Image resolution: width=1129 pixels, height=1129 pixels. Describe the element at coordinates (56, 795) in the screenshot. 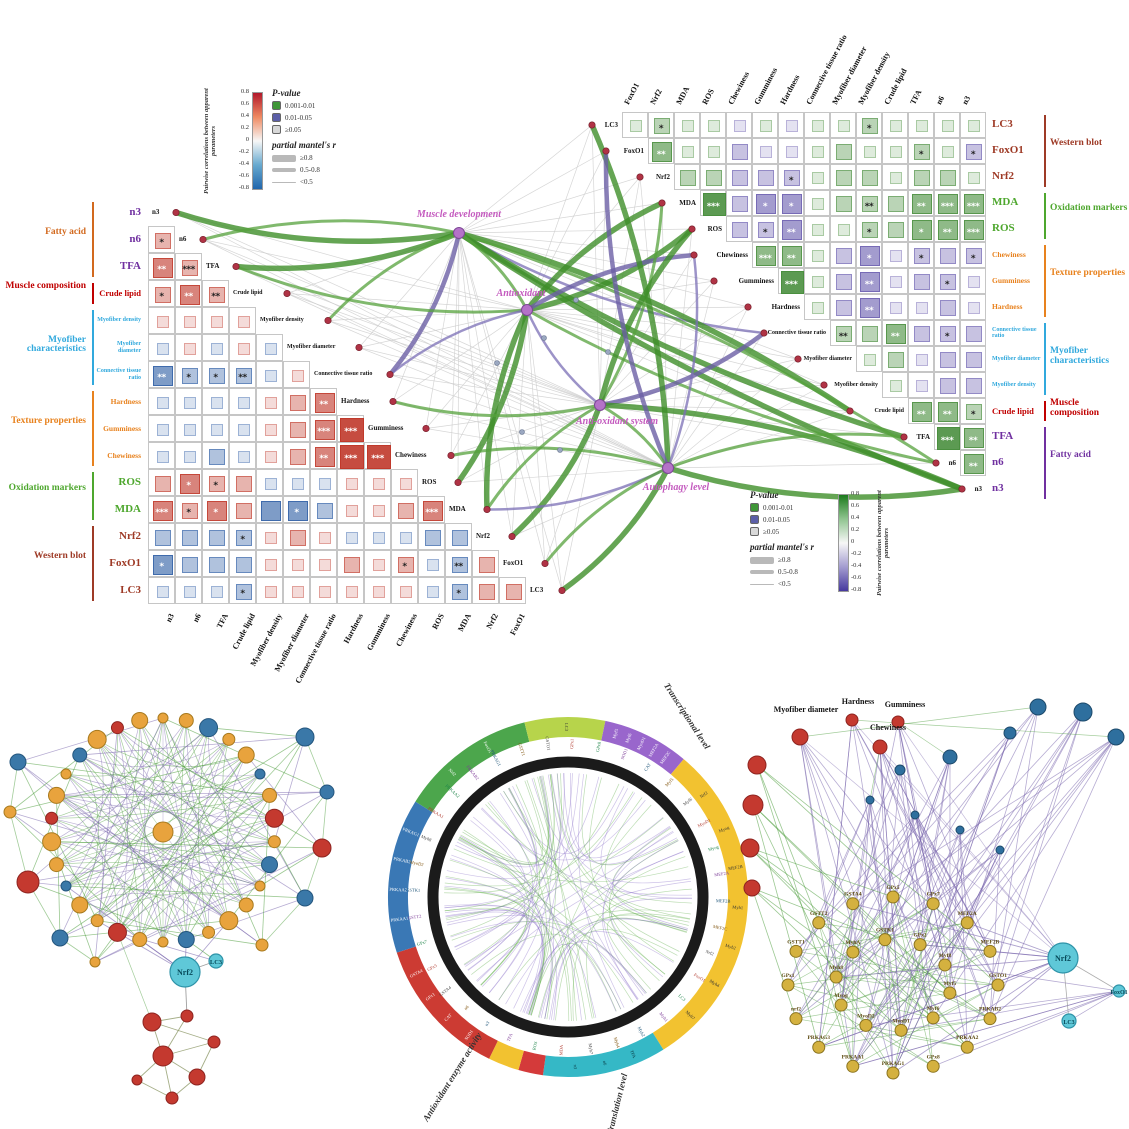

I see `ring-node` at that location.